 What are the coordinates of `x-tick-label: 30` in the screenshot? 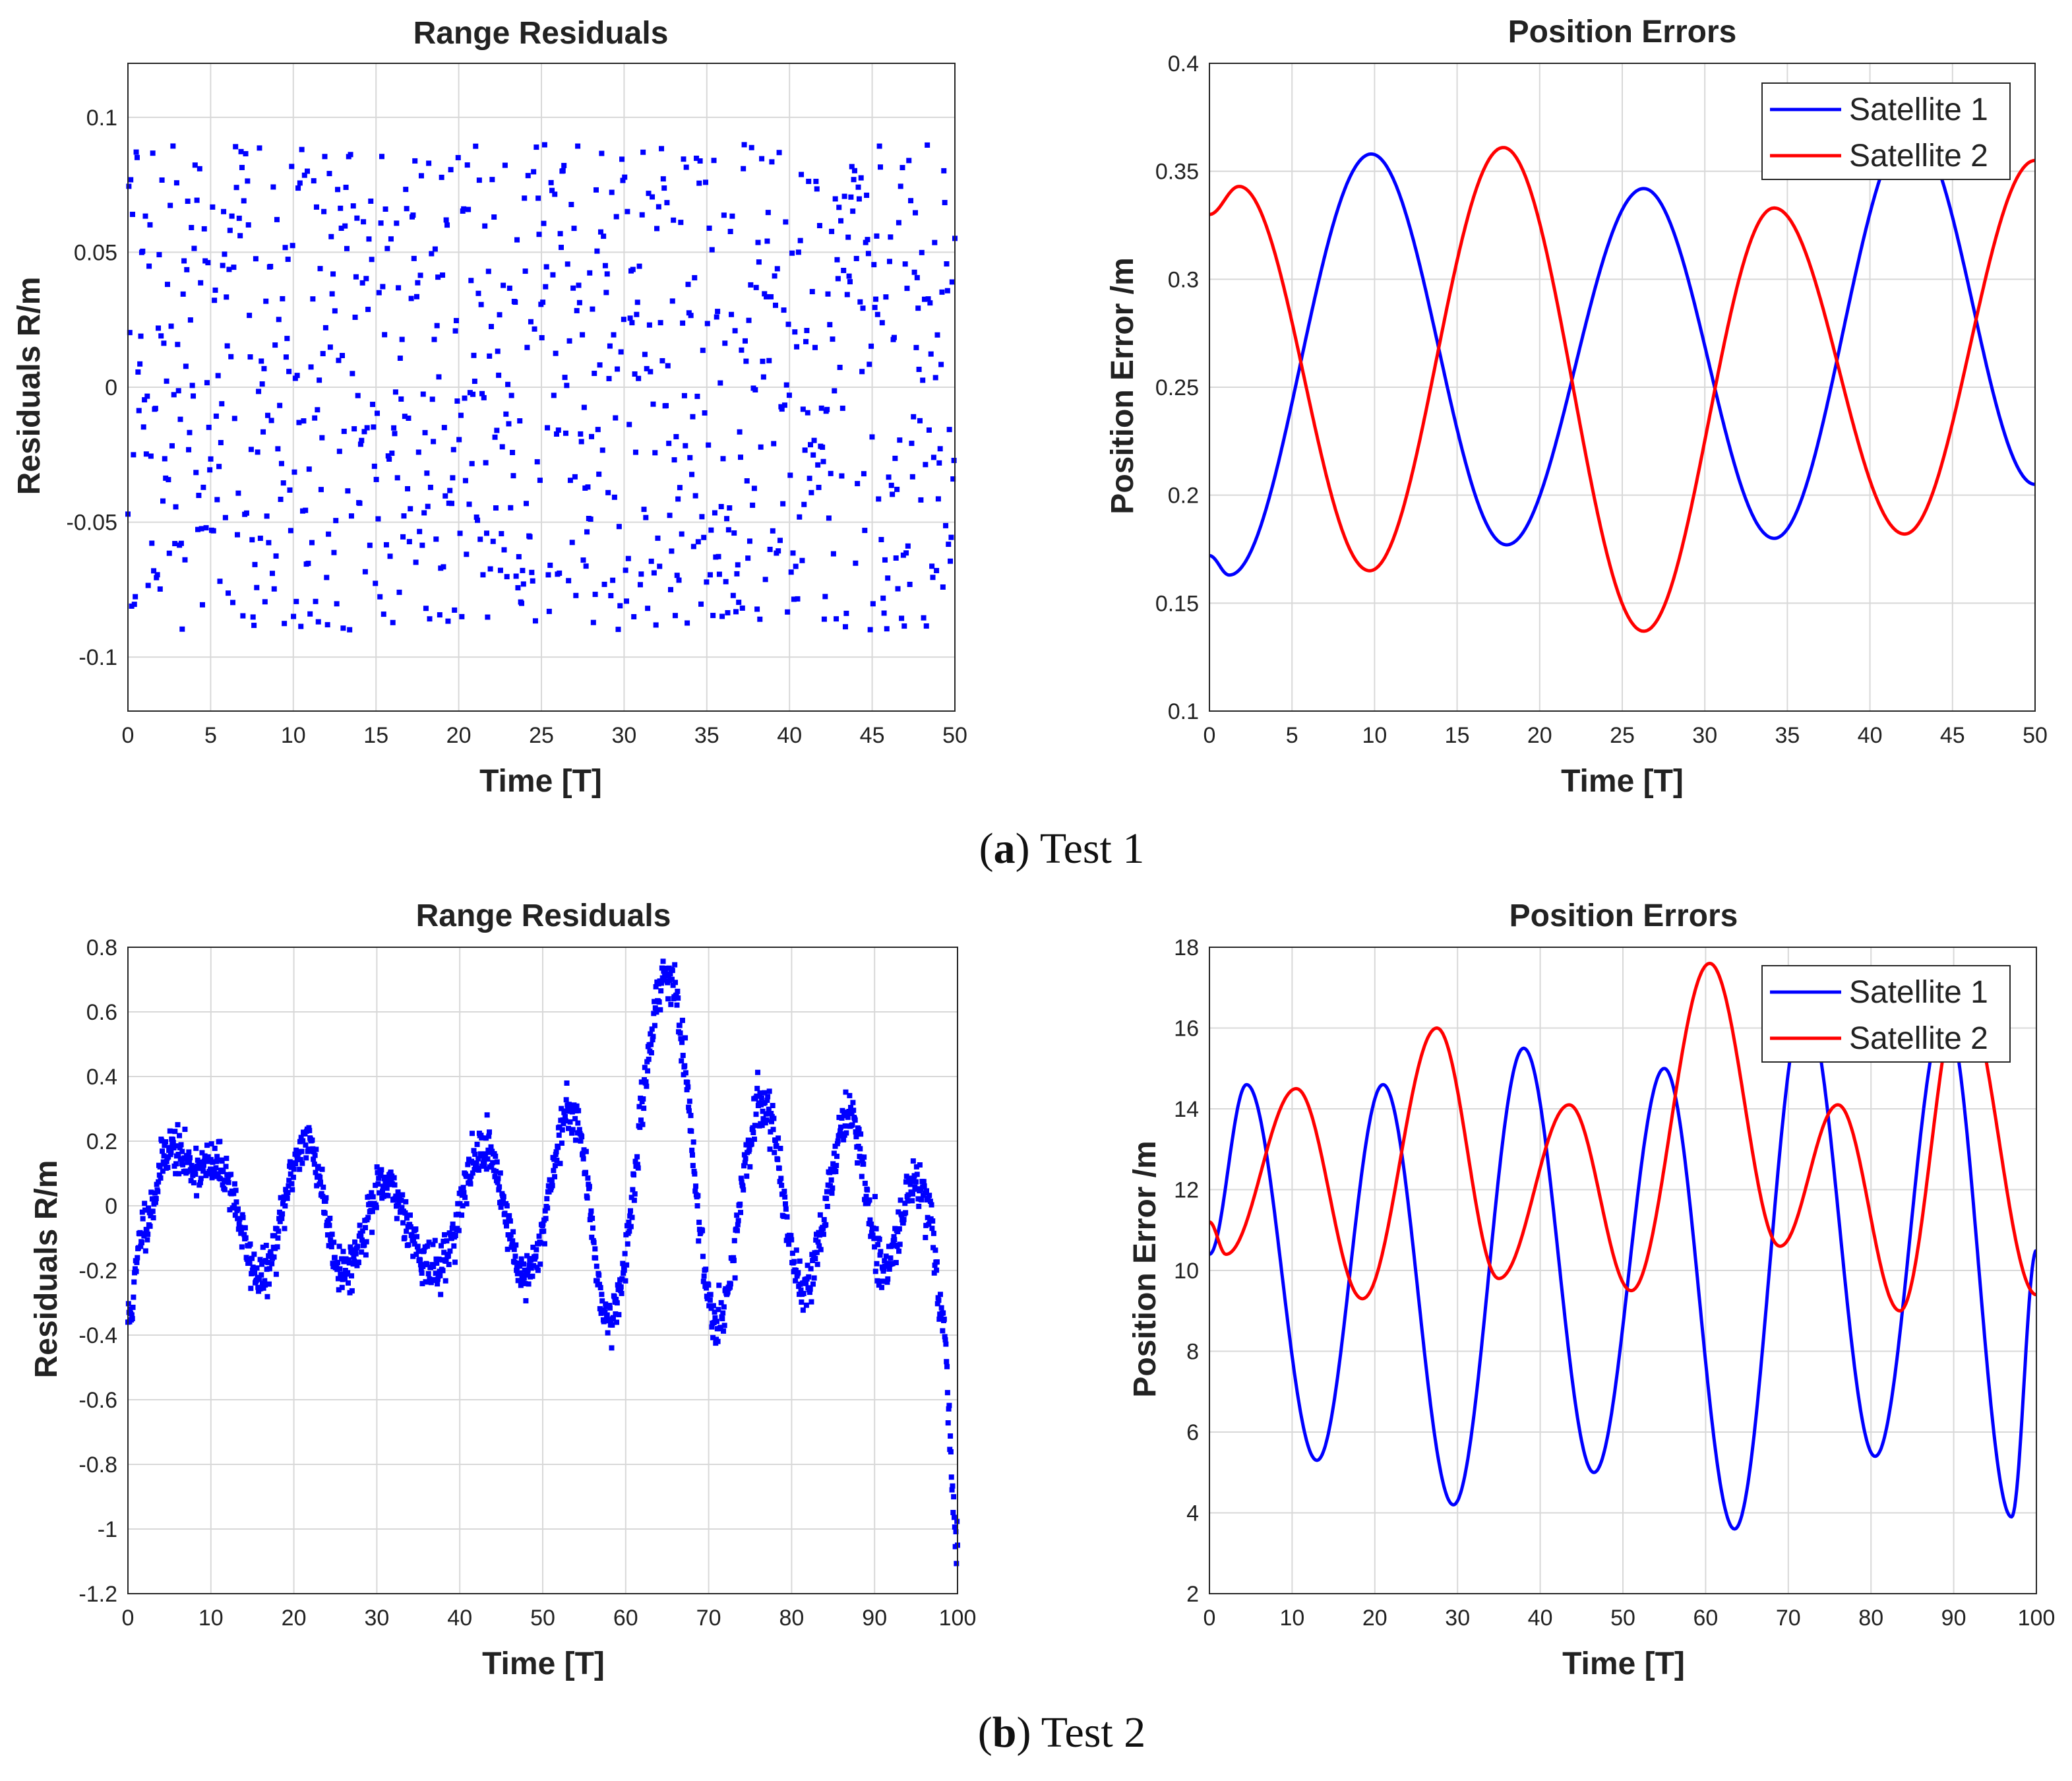 It's located at (623, 735).